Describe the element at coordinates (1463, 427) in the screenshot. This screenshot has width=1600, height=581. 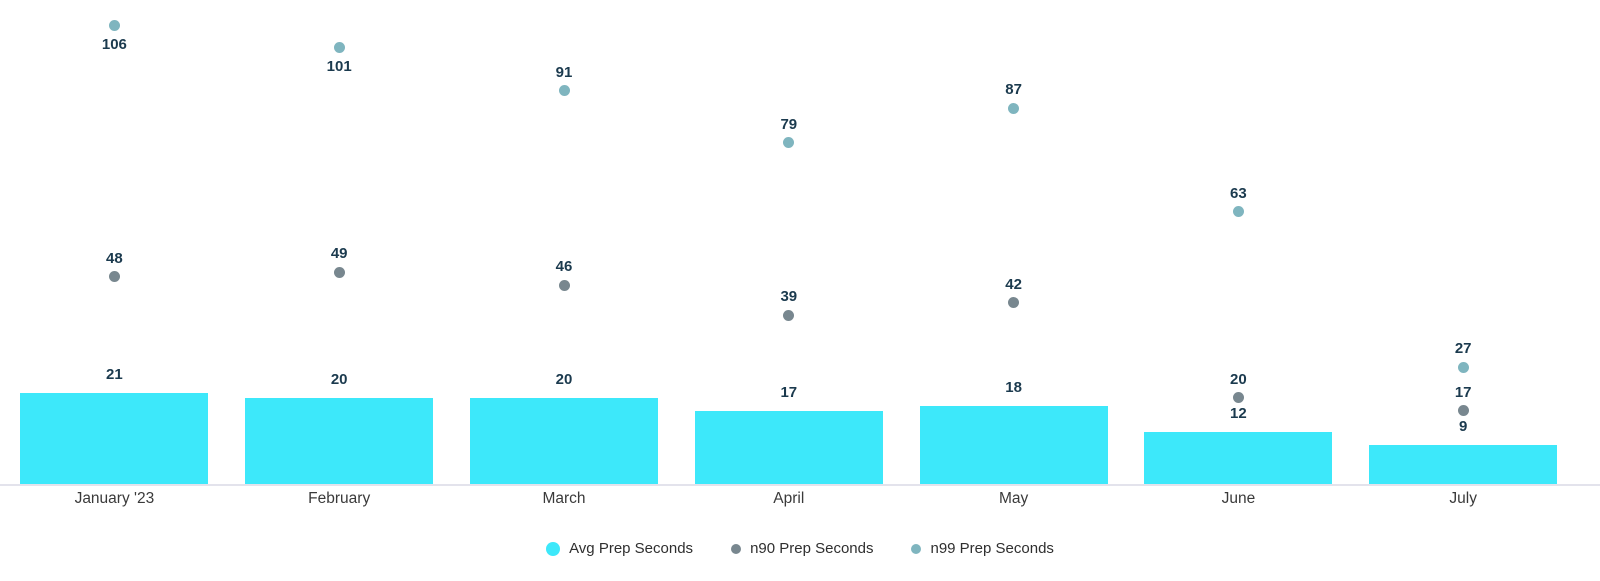
I see `value-label: 9` at that location.